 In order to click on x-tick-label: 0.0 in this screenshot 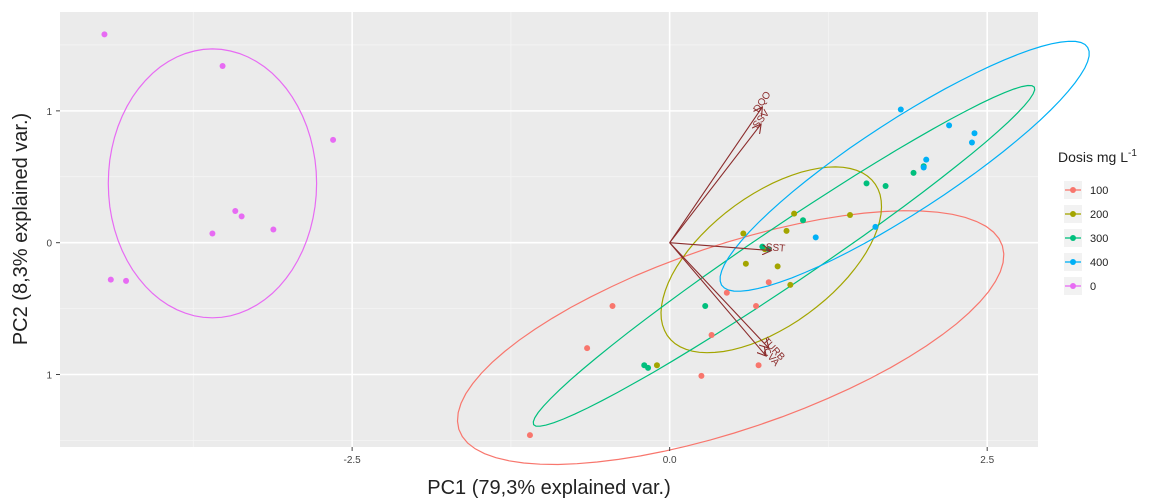, I will do `click(670, 460)`.